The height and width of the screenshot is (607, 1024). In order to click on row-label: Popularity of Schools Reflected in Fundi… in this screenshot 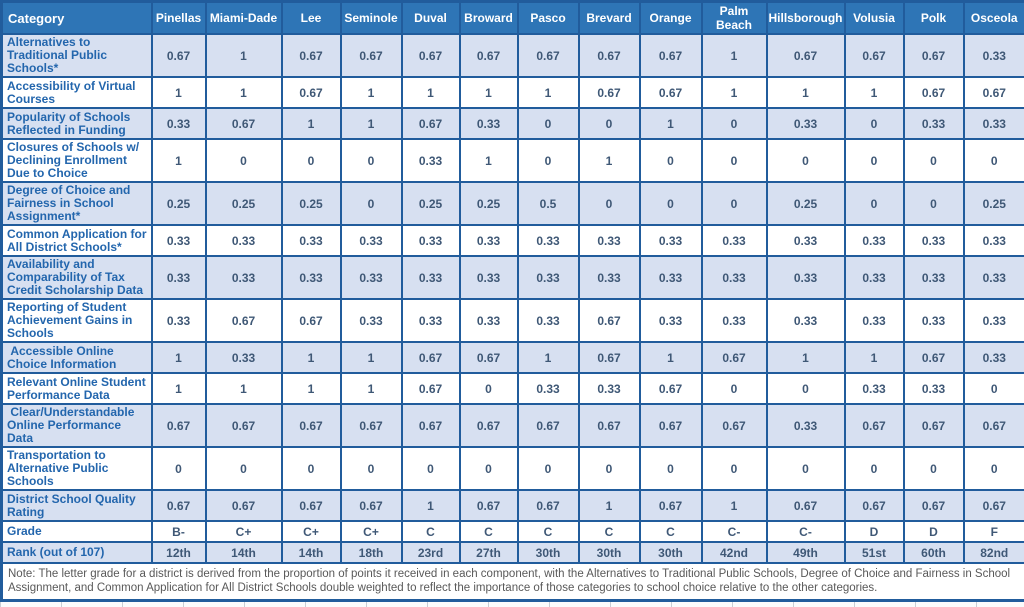, I will do `click(77, 123)`.